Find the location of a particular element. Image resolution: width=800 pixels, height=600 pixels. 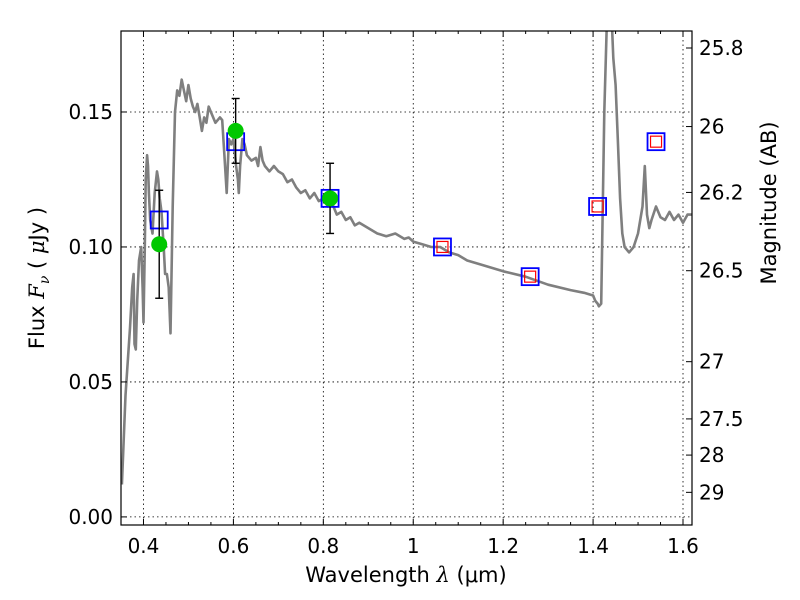

x-tick-label: 0.8 is located at coordinates (323, 546).